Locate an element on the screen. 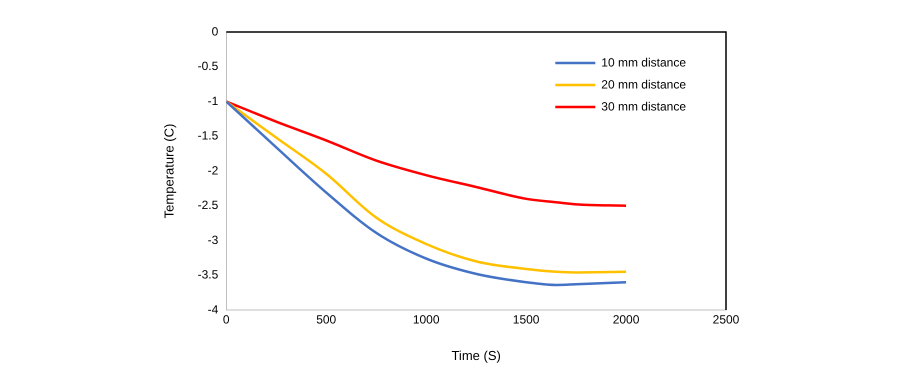 The height and width of the screenshot is (384, 914). legend-label: 20 mm distance is located at coordinates (643, 84).